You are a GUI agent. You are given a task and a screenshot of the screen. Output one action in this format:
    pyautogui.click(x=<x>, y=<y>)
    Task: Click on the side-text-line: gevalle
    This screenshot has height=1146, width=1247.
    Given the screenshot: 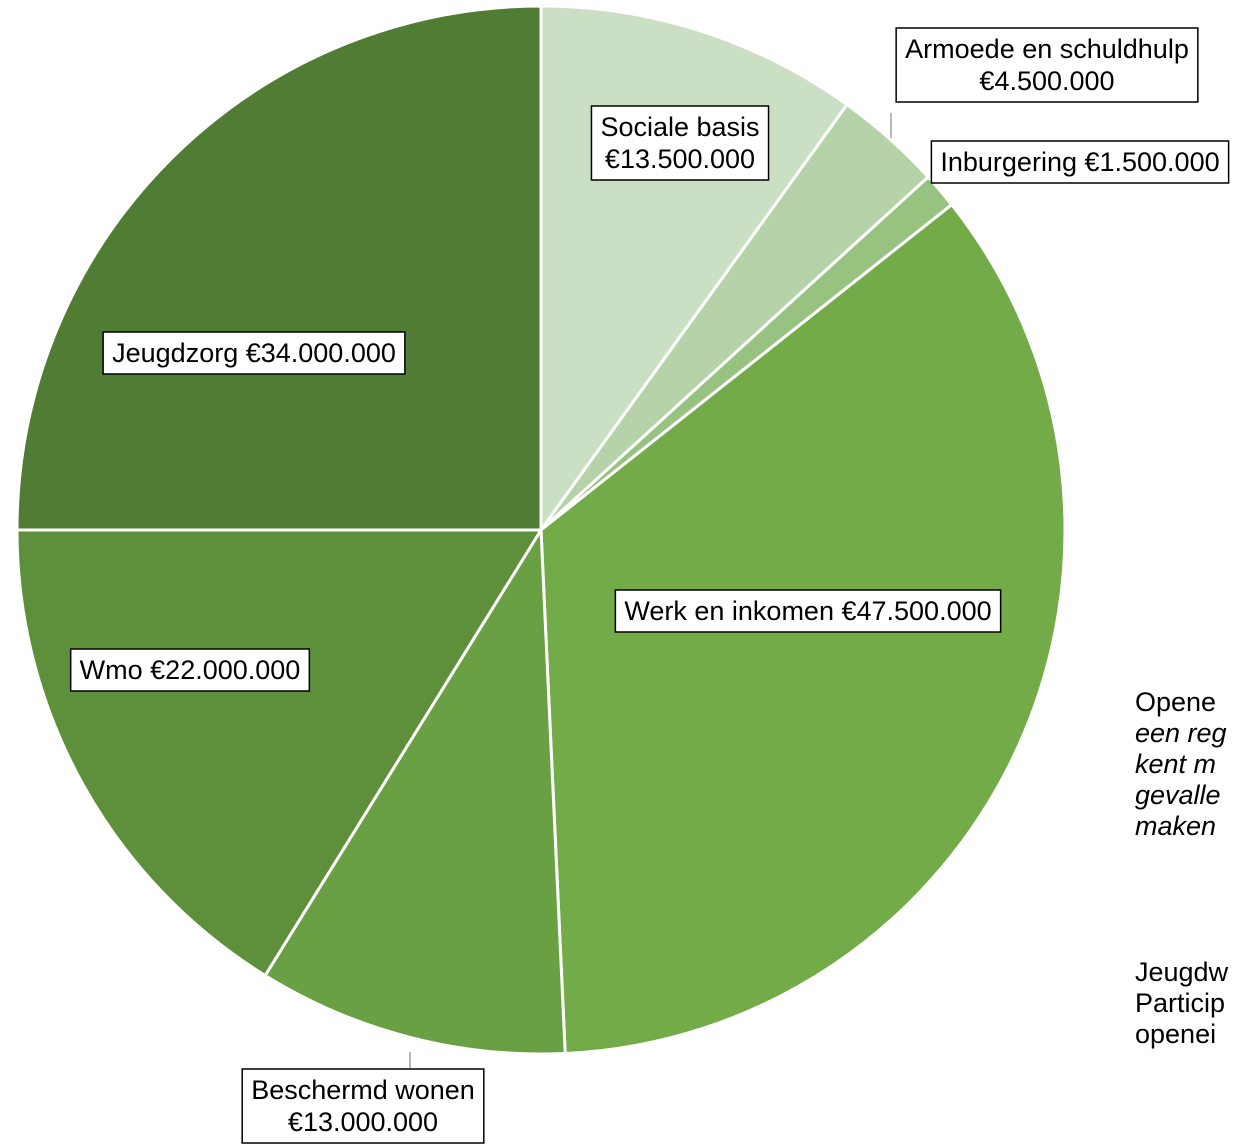 What is the action you would take?
    pyautogui.click(x=1178, y=795)
    